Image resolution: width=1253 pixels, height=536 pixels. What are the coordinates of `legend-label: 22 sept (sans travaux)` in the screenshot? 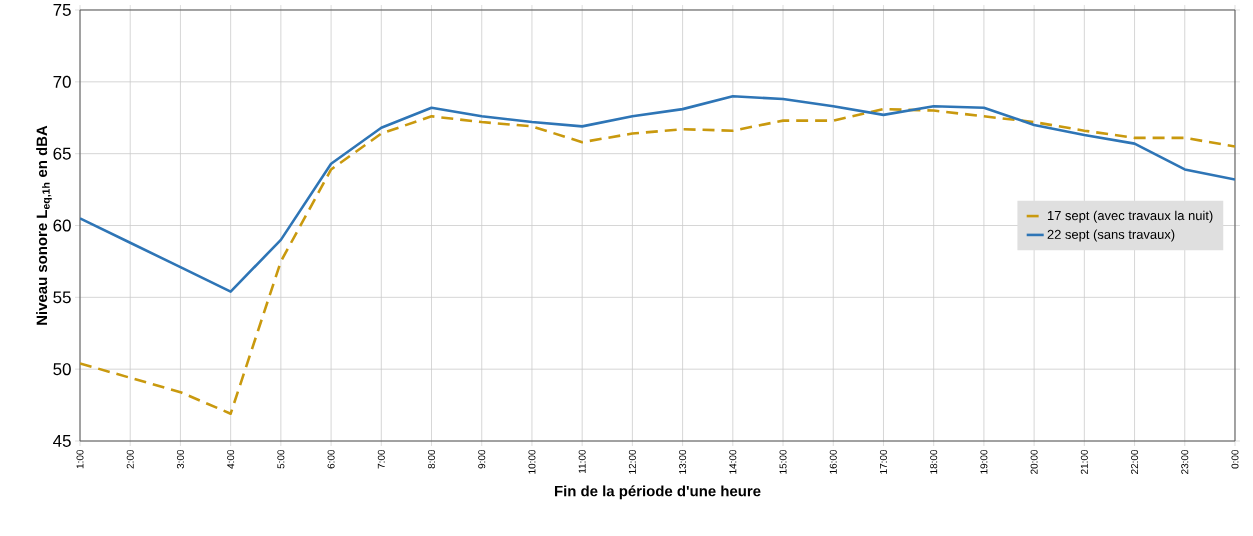 It's located at (1111, 235).